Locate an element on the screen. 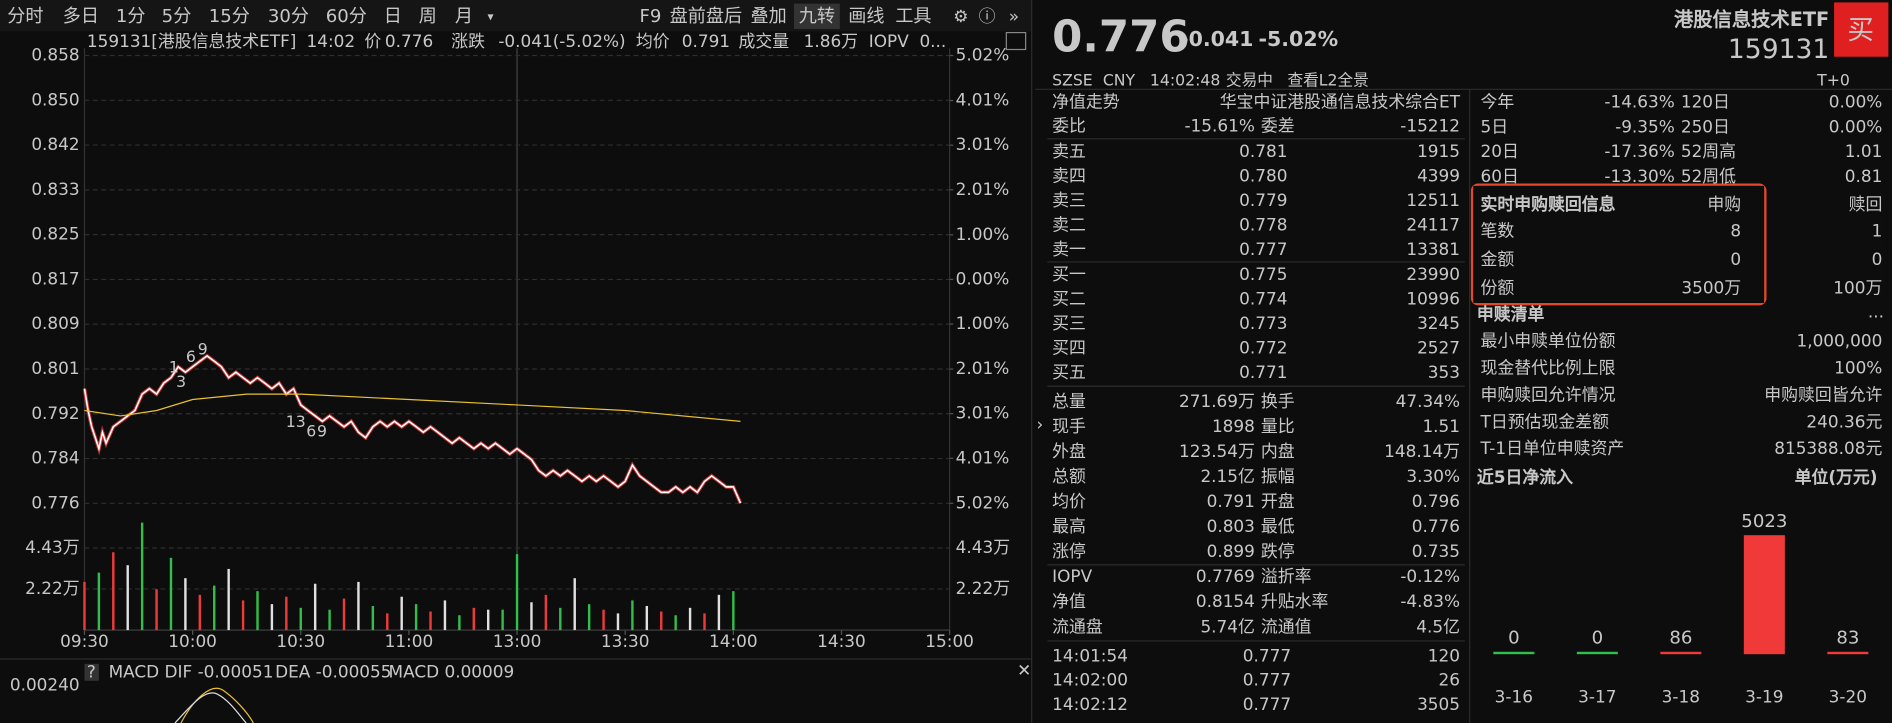 The image size is (1892, 723). toolbar-tab: 30分 is located at coordinates (288, 16).